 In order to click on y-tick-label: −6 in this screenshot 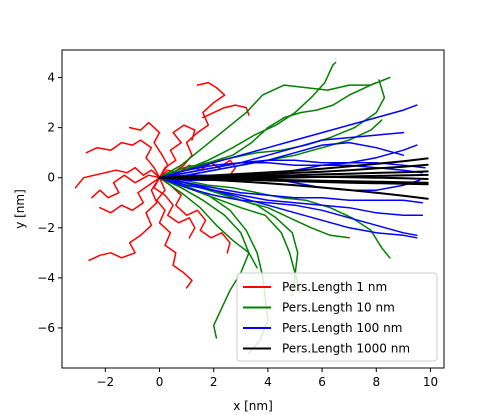, I will do `click(46, 328)`.